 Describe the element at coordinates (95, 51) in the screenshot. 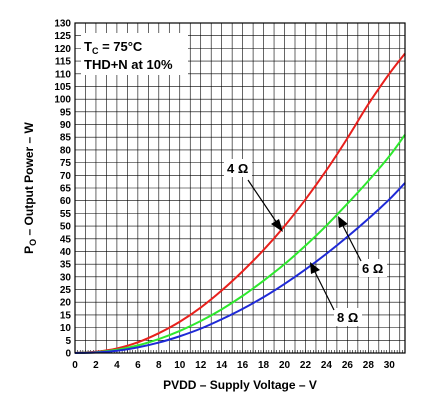

I see `annotation-line-1-sub: C` at that location.